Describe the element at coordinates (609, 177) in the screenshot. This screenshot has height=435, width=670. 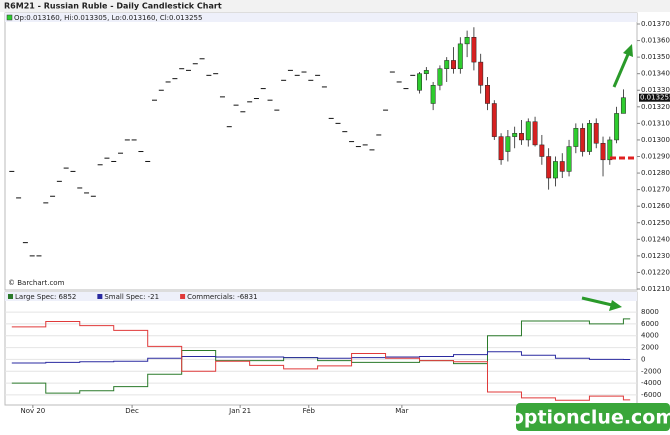
I see `annotations` at that location.